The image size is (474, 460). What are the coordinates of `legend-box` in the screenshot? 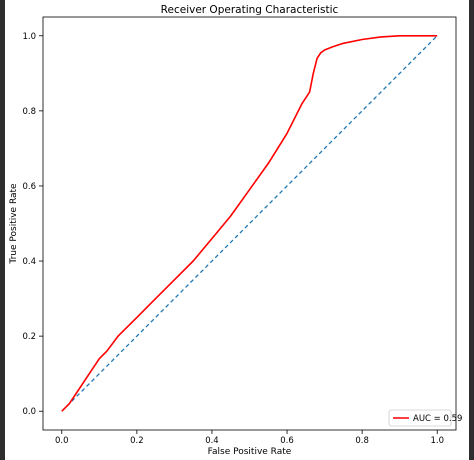 It's located at (420, 418).